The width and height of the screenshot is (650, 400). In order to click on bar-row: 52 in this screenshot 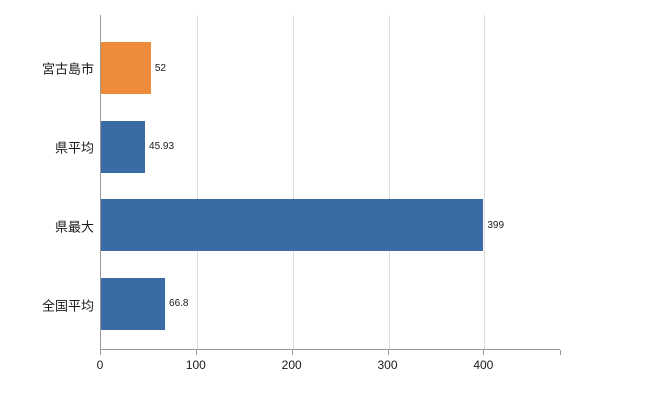, I will do `click(330, 68)`.